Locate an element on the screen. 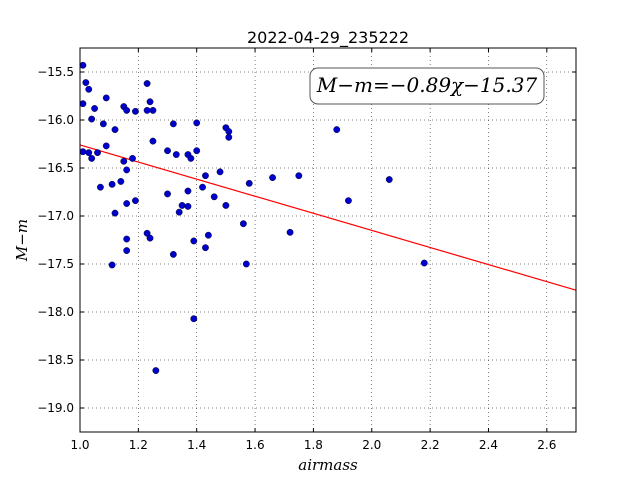 The image size is (640, 480). annotation-box is located at coordinates (427, 86).